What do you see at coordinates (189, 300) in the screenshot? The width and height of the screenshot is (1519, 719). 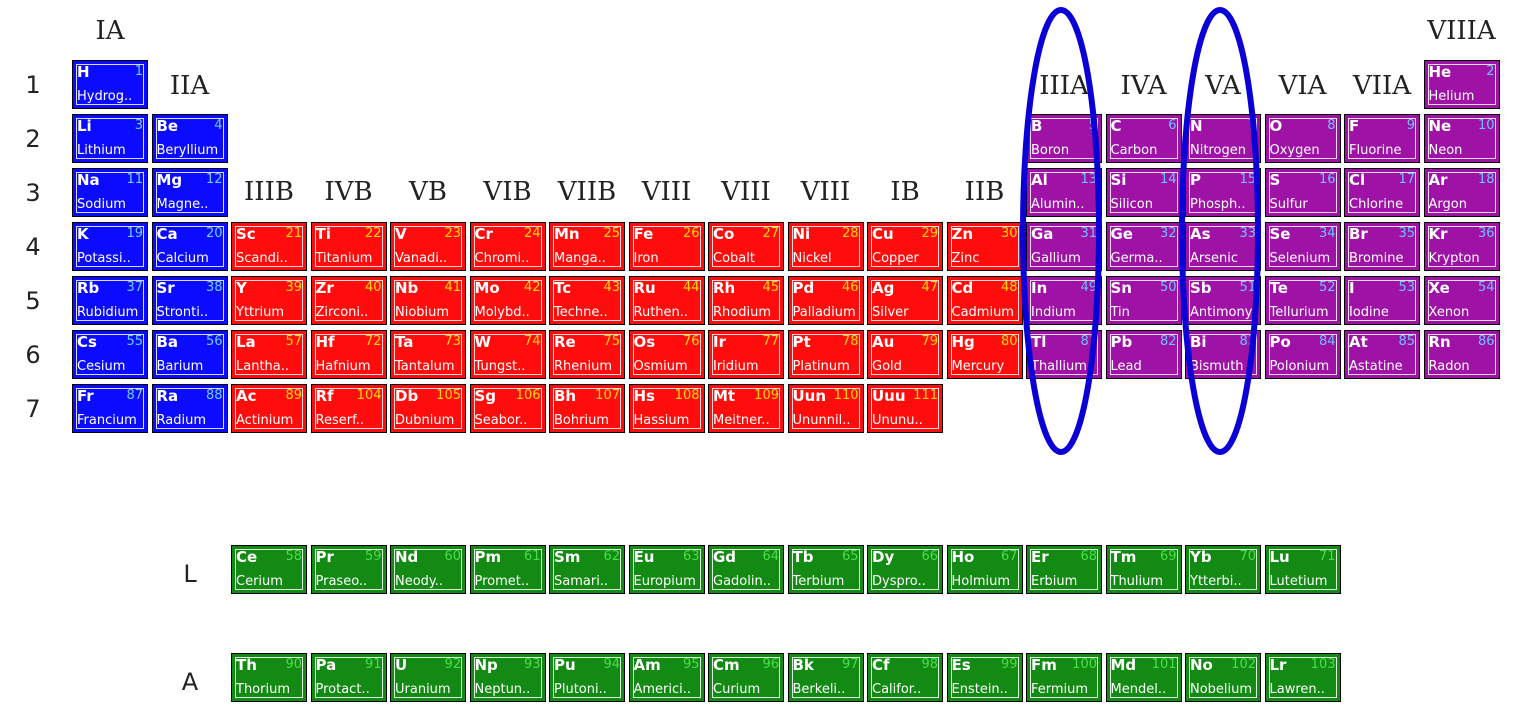 I see `element-cell-sr: Sr 38 Stronti..` at bounding box center [189, 300].